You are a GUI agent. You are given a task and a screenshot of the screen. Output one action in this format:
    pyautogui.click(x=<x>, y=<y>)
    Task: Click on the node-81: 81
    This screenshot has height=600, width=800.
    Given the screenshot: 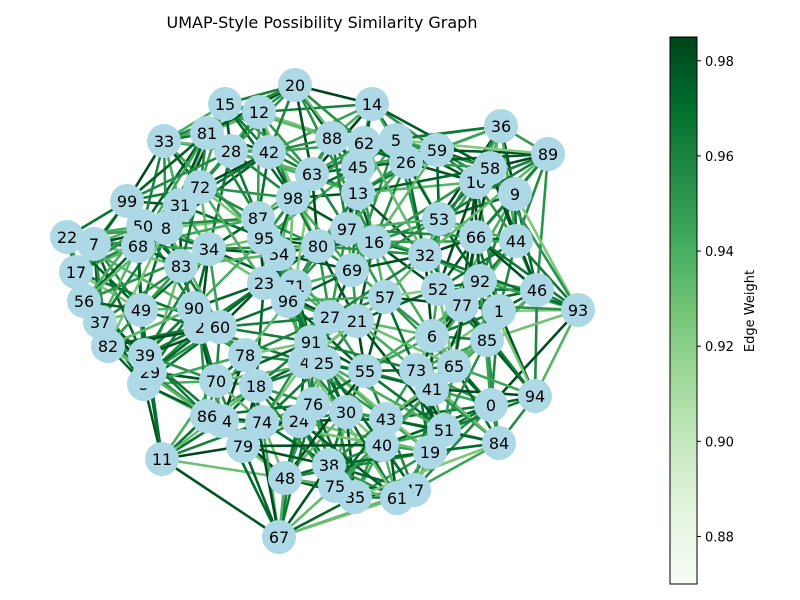 What is the action you would take?
    pyautogui.click(x=207, y=133)
    